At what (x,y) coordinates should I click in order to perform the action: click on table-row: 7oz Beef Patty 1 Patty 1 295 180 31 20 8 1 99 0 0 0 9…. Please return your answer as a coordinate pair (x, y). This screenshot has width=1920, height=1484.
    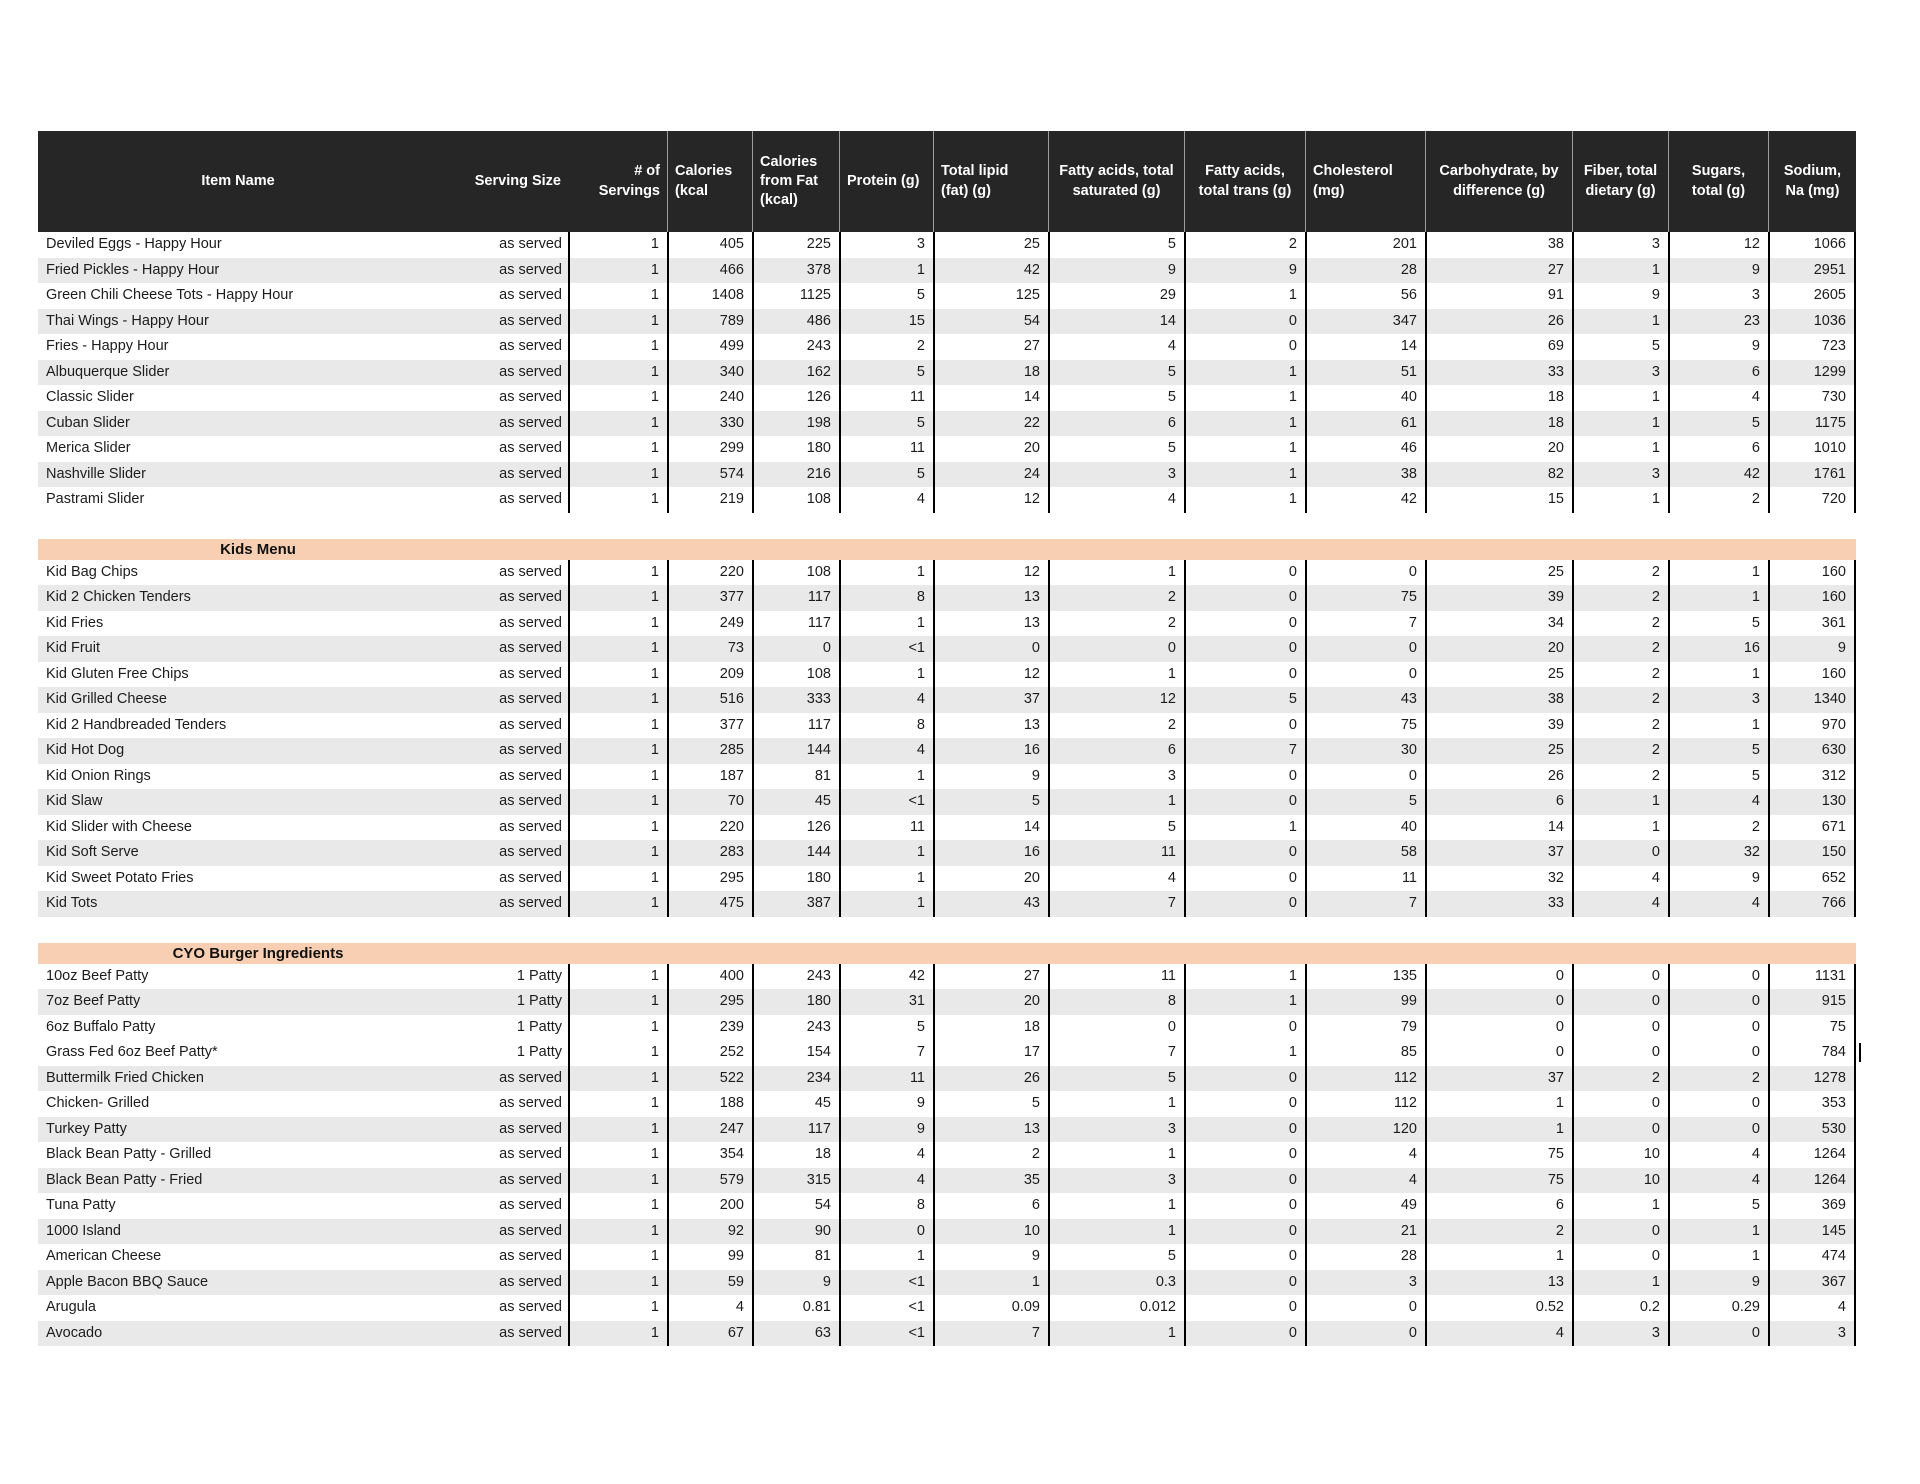
    Looking at the image, I should click on (947, 1002).